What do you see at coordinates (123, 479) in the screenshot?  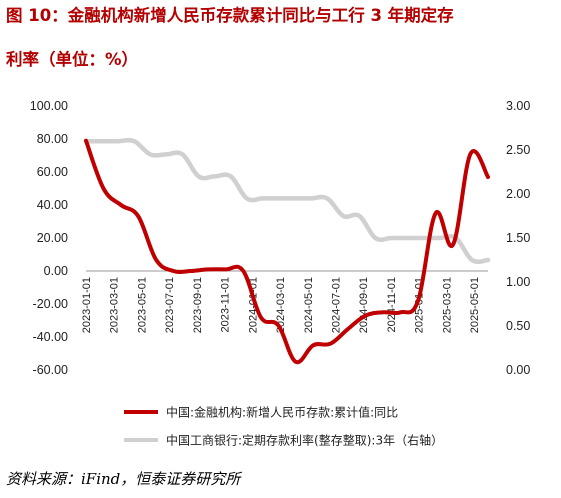 I see `source-note: 资料来源：iFind，恒泰证券研究所` at bounding box center [123, 479].